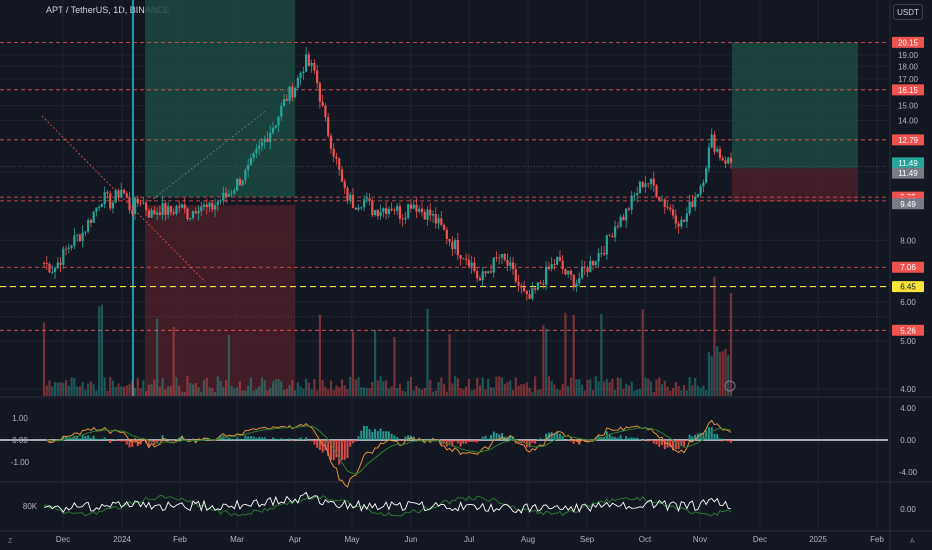 This screenshot has height=550, width=932. Describe the element at coordinates (795, 185) in the screenshot. I see `stop-zone` at that location.